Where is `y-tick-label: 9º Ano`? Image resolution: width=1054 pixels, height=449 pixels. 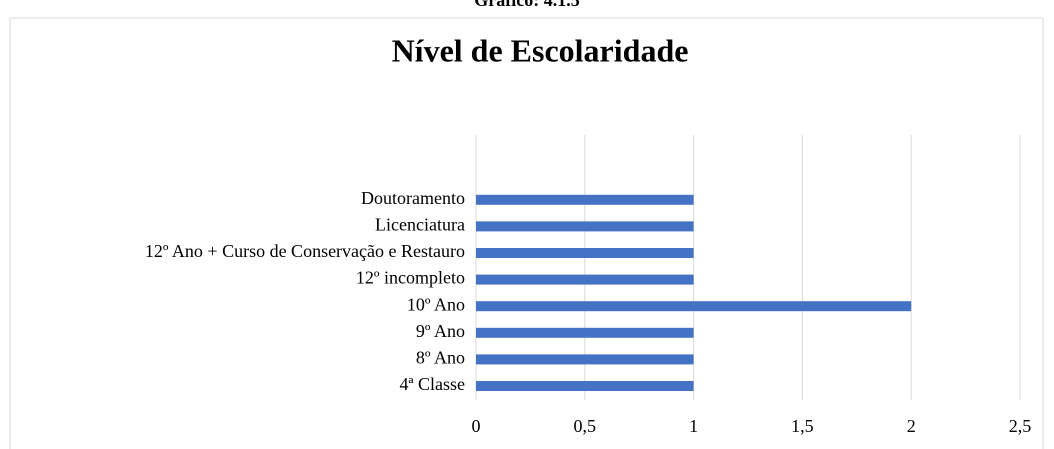 y-tick-label: 9º Ano is located at coordinates (440, 331).